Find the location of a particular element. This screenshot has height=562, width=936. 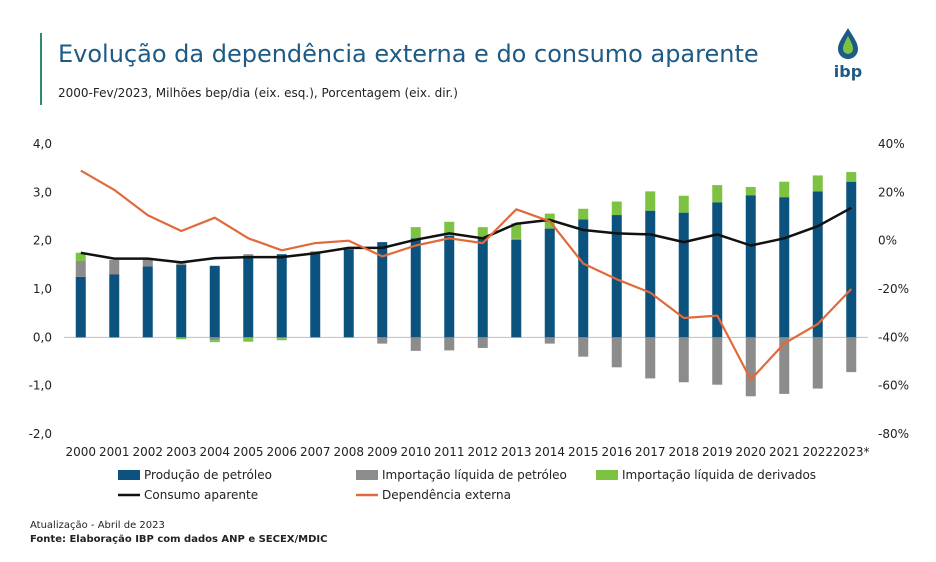

x-axis-tick-label: 2011 is located at coordinates (449, 452).